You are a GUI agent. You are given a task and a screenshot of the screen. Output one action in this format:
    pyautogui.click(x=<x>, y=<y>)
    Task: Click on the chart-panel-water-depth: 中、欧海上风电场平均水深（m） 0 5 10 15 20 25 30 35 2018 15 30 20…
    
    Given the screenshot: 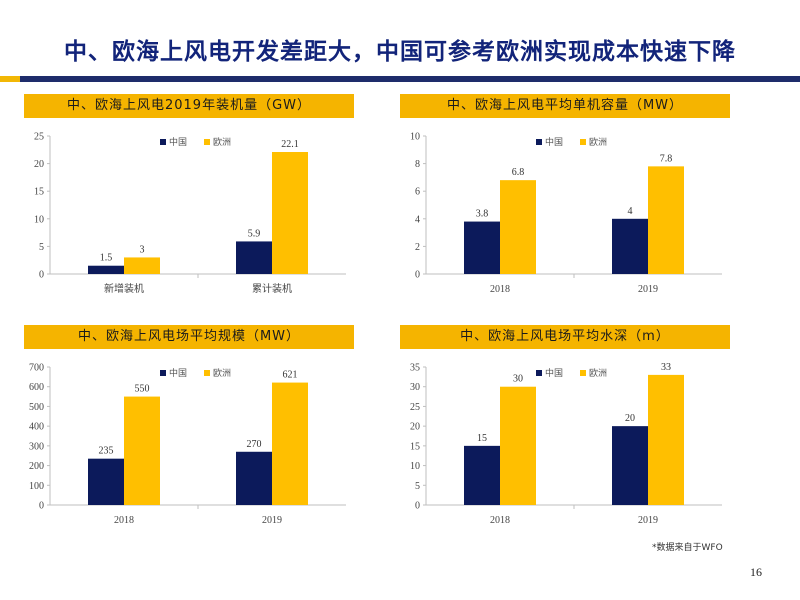 What is the action you would take?
    pyautogui.click(x=565, y=425)
    